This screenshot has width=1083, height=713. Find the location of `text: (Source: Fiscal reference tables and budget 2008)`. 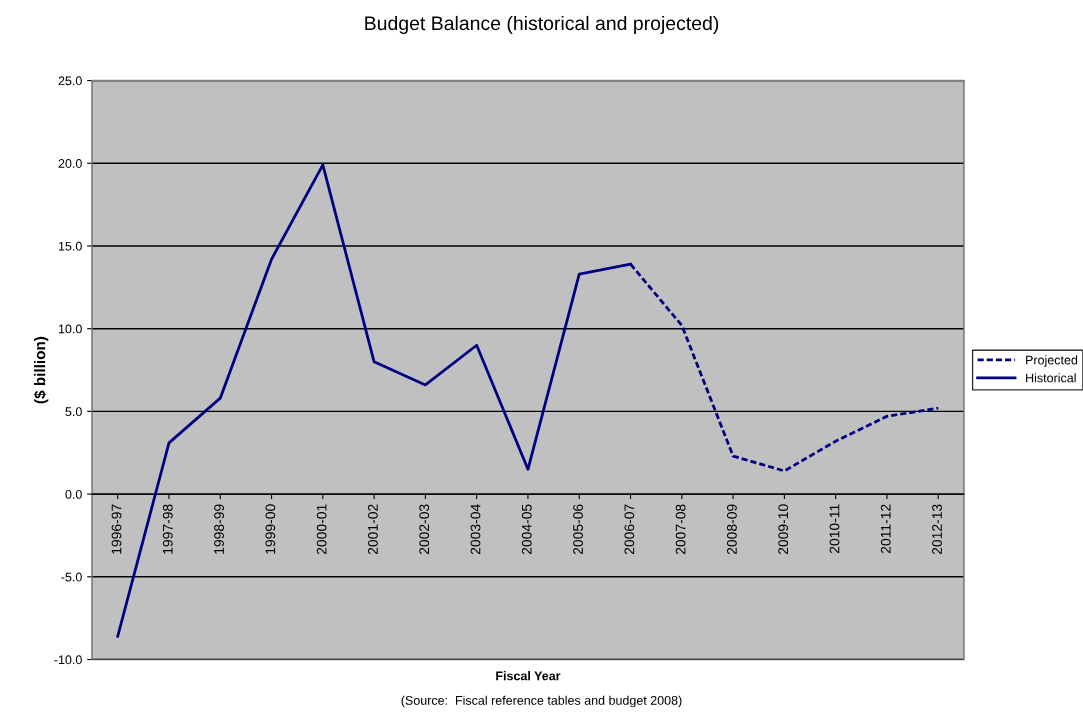

text: (Source: Fiscal reference tables and budget 2008) is located at coordinates (541, 701).